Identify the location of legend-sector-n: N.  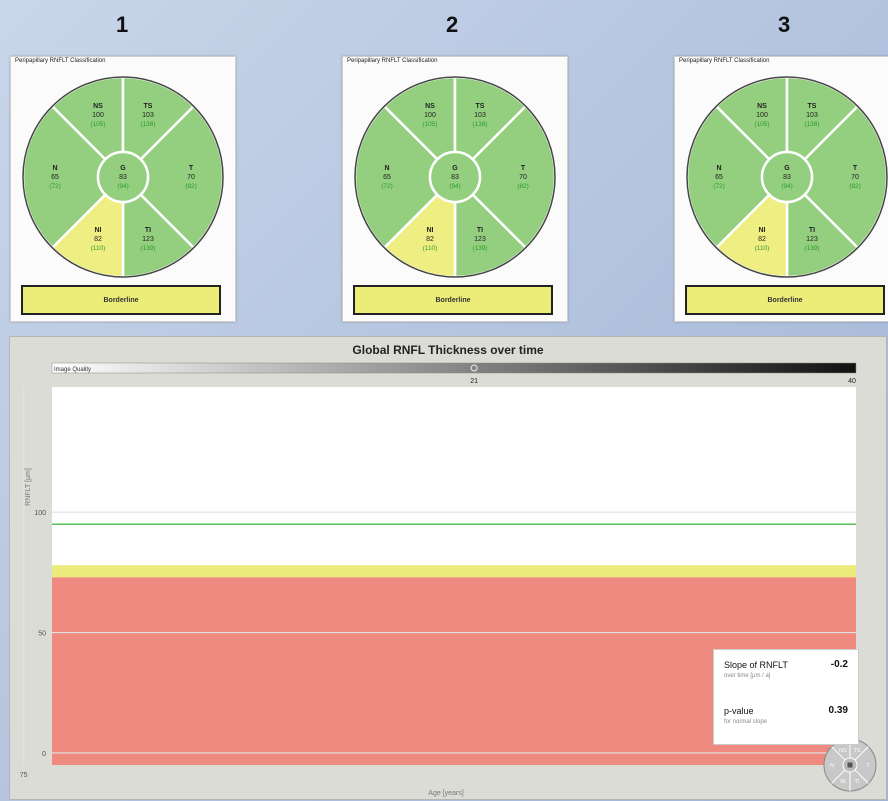
(832, 766).